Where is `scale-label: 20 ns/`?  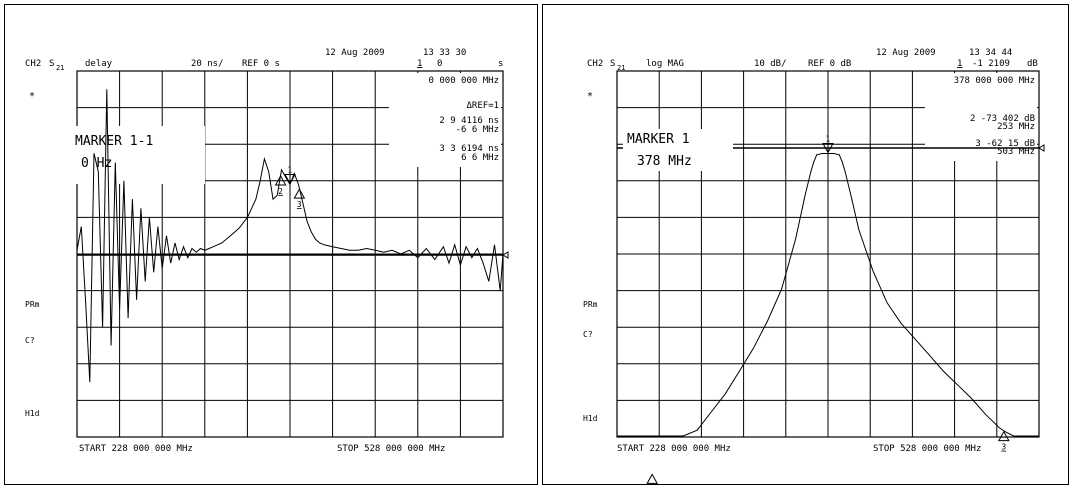
scale-label: 20 ns/ is located at coordinates (207, 64).